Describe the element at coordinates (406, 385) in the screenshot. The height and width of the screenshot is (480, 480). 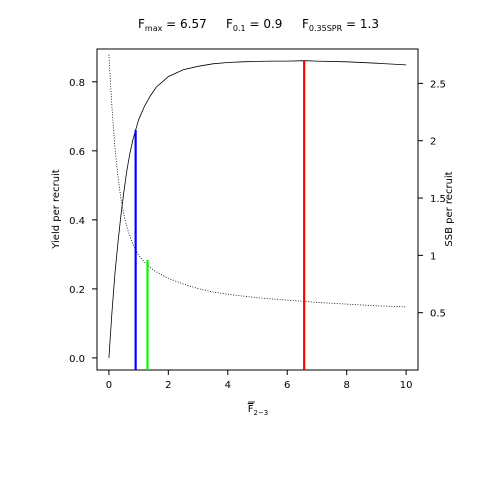
I see `x-tick-label: 10` at that location.